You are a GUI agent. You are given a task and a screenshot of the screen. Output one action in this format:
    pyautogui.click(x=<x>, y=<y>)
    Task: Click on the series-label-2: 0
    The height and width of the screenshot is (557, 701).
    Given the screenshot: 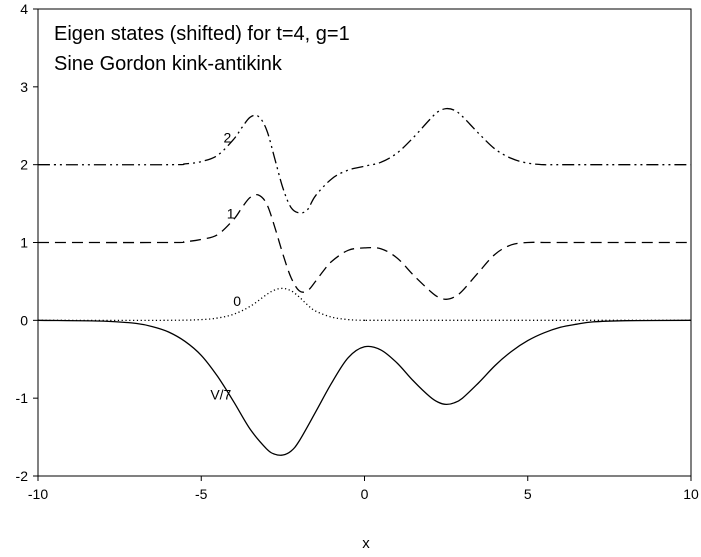 What is the action you would take?
    pyautogui.click(x=237, y=301)
    